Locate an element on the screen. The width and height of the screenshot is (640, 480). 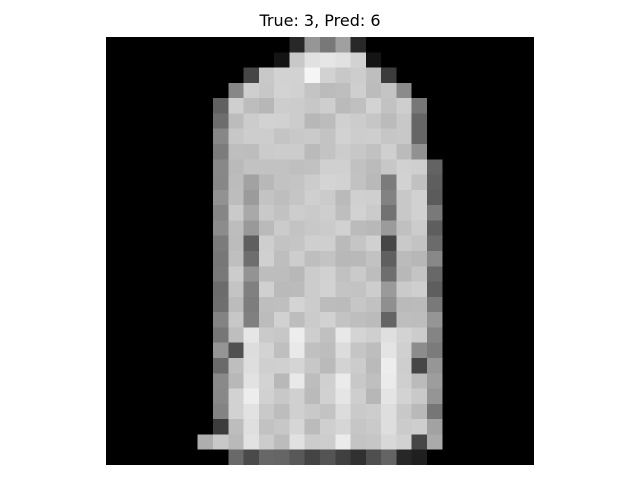
plot-title: True: 3, Pred: 6 is located at coordinates (320, 20).